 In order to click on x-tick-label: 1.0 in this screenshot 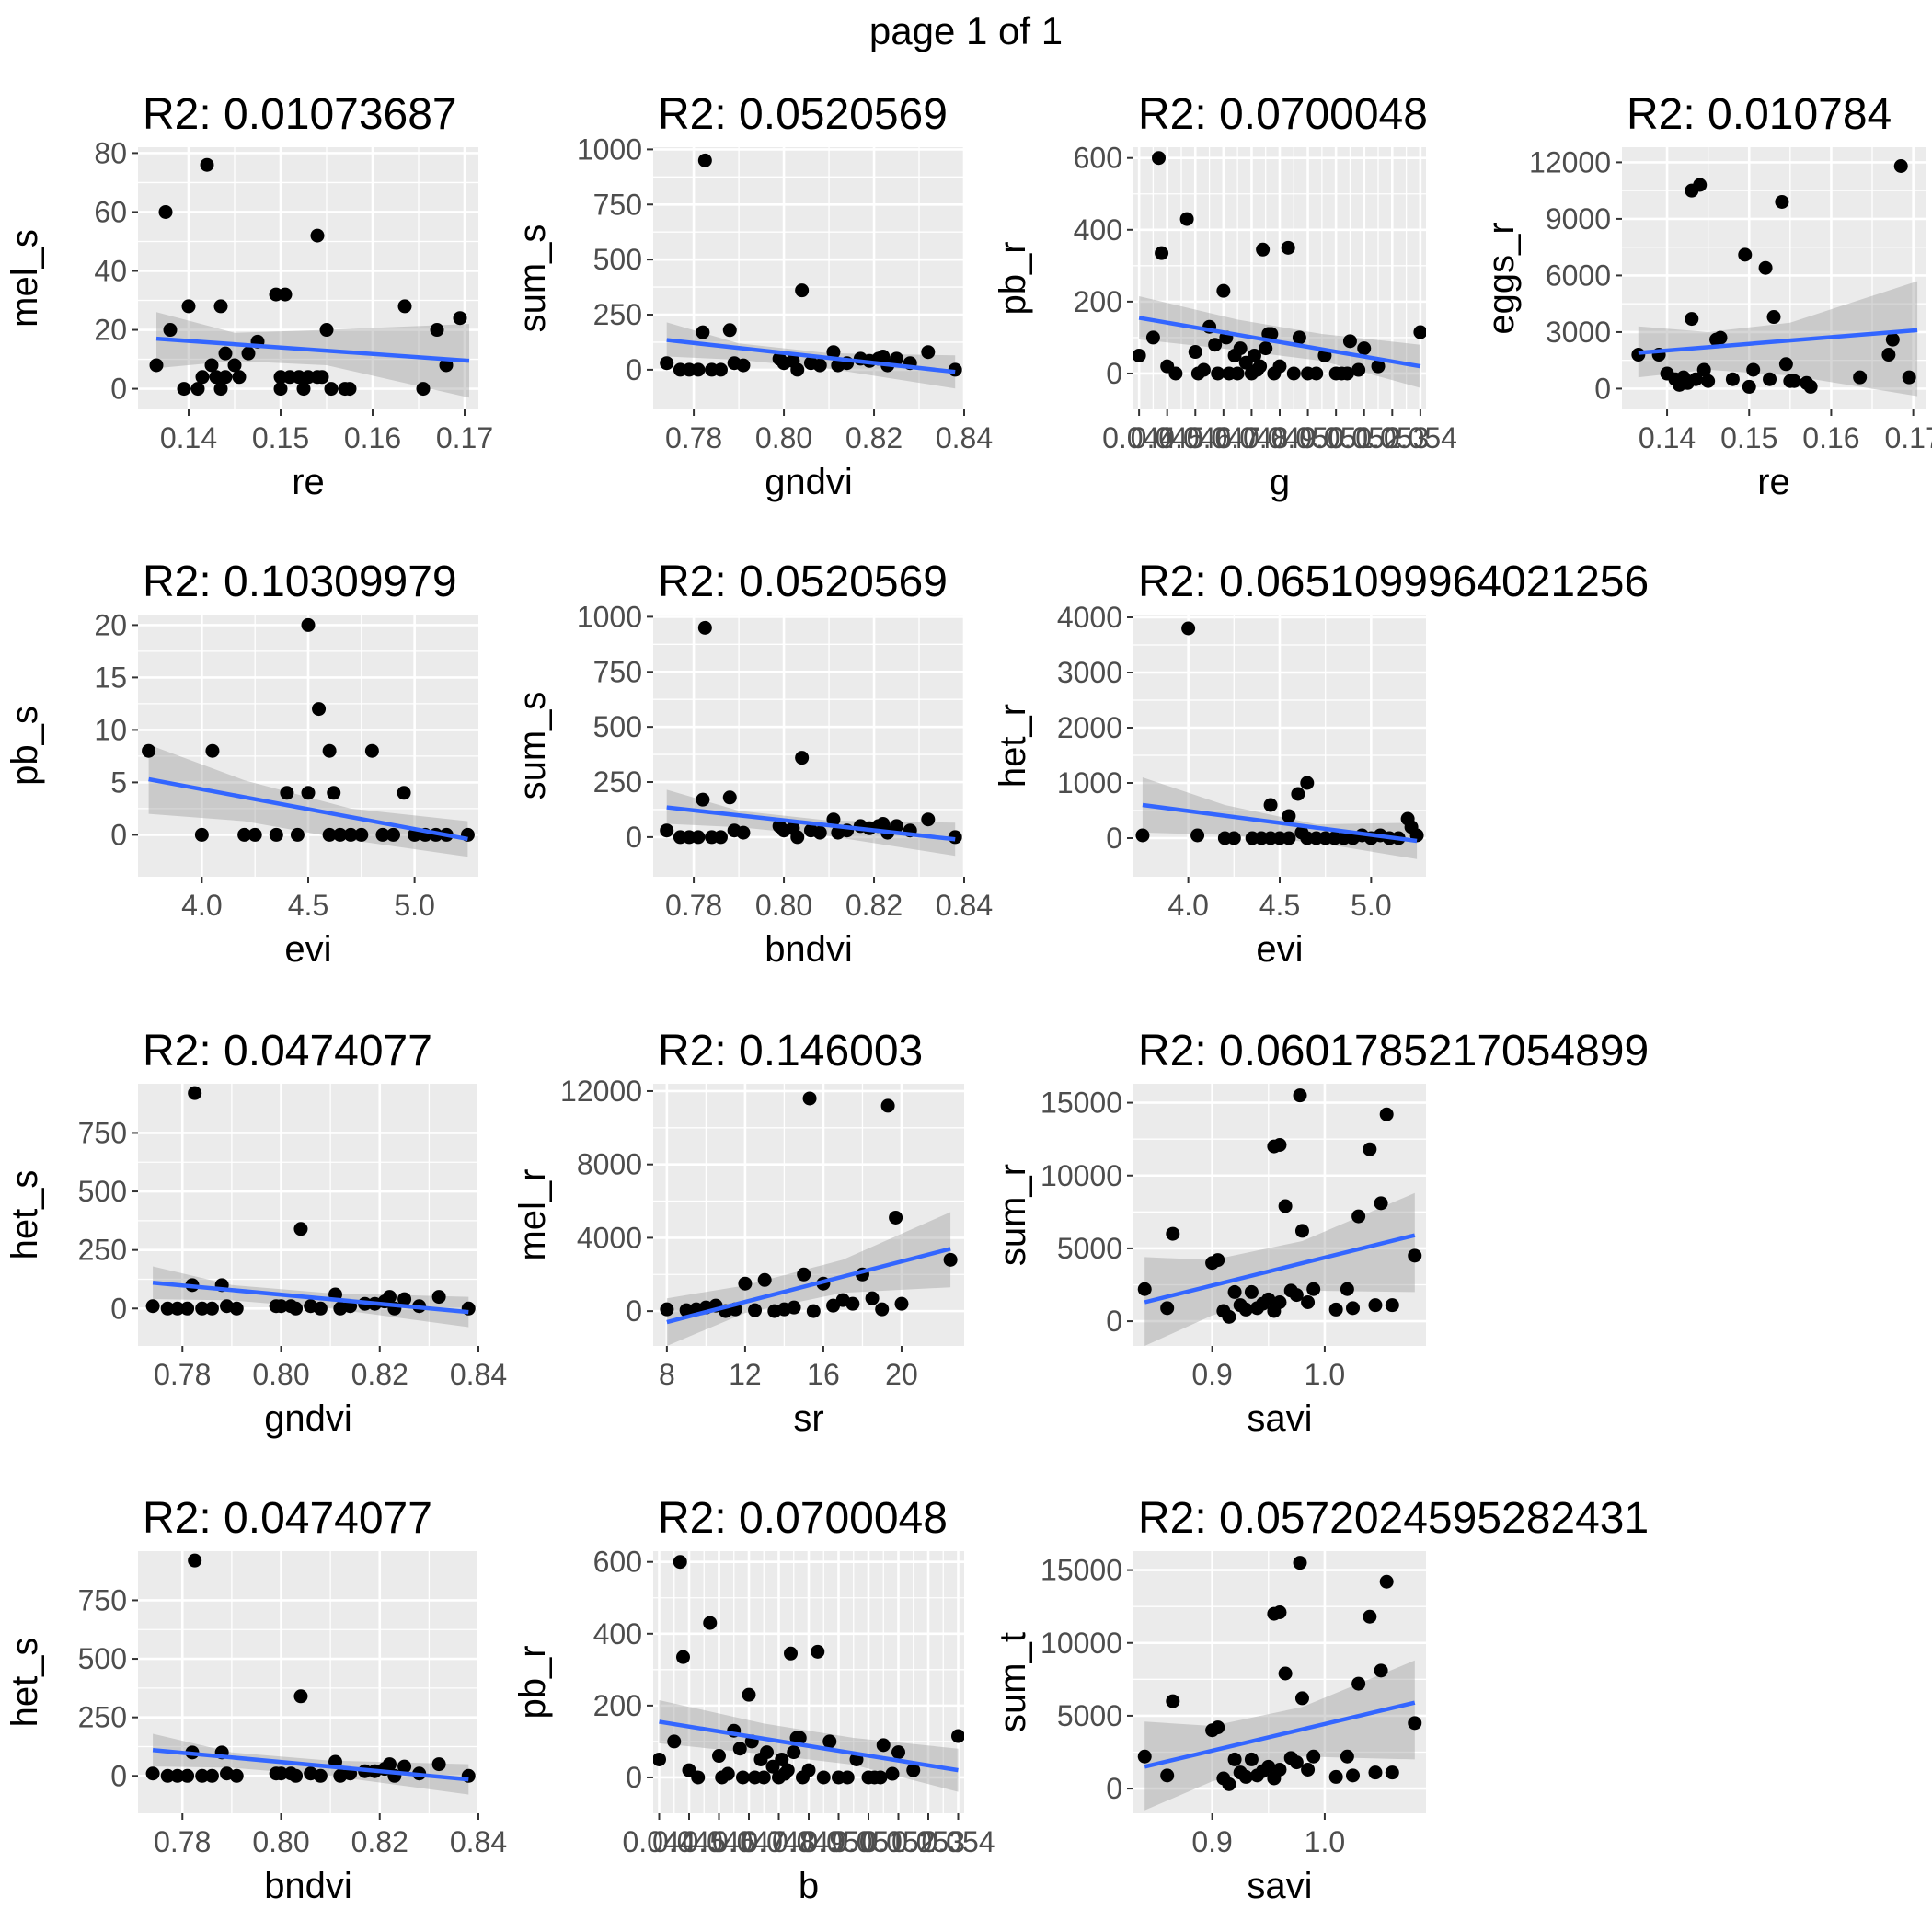, I will do `click(1325, 1374)`.